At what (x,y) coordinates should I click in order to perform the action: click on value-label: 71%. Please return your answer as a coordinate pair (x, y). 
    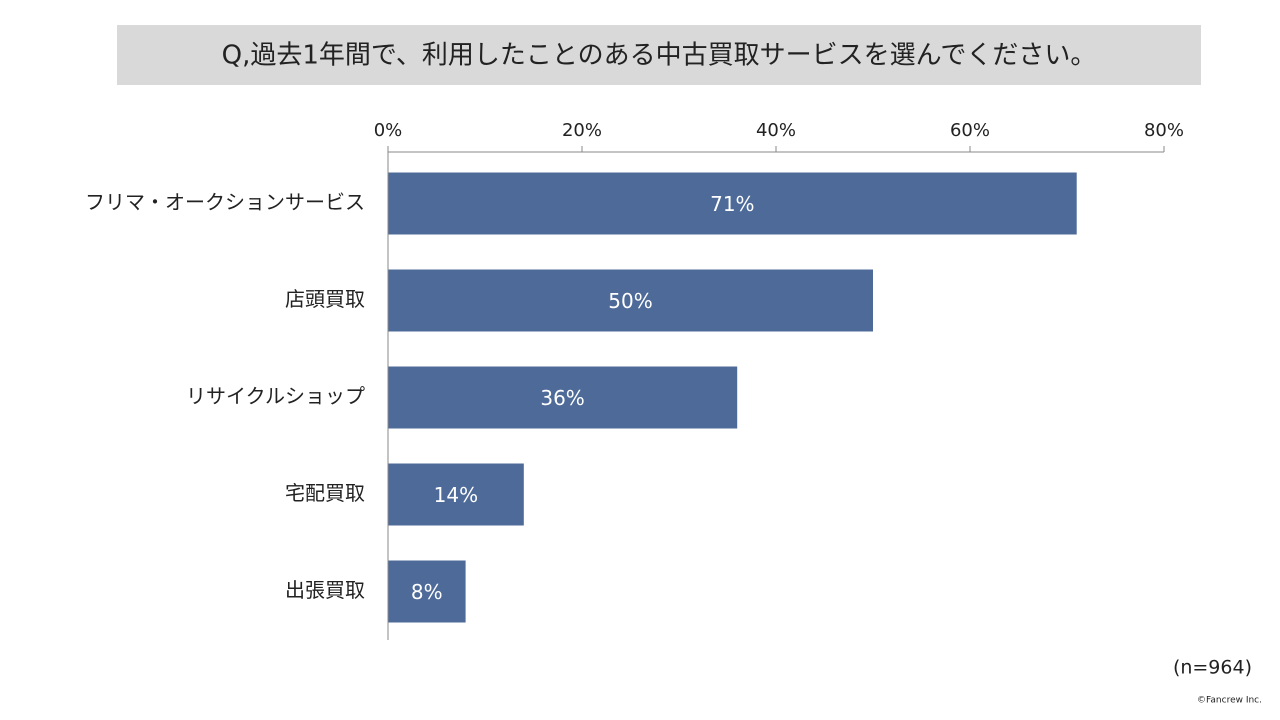
    Looking at the image, I should click on (732, 204).